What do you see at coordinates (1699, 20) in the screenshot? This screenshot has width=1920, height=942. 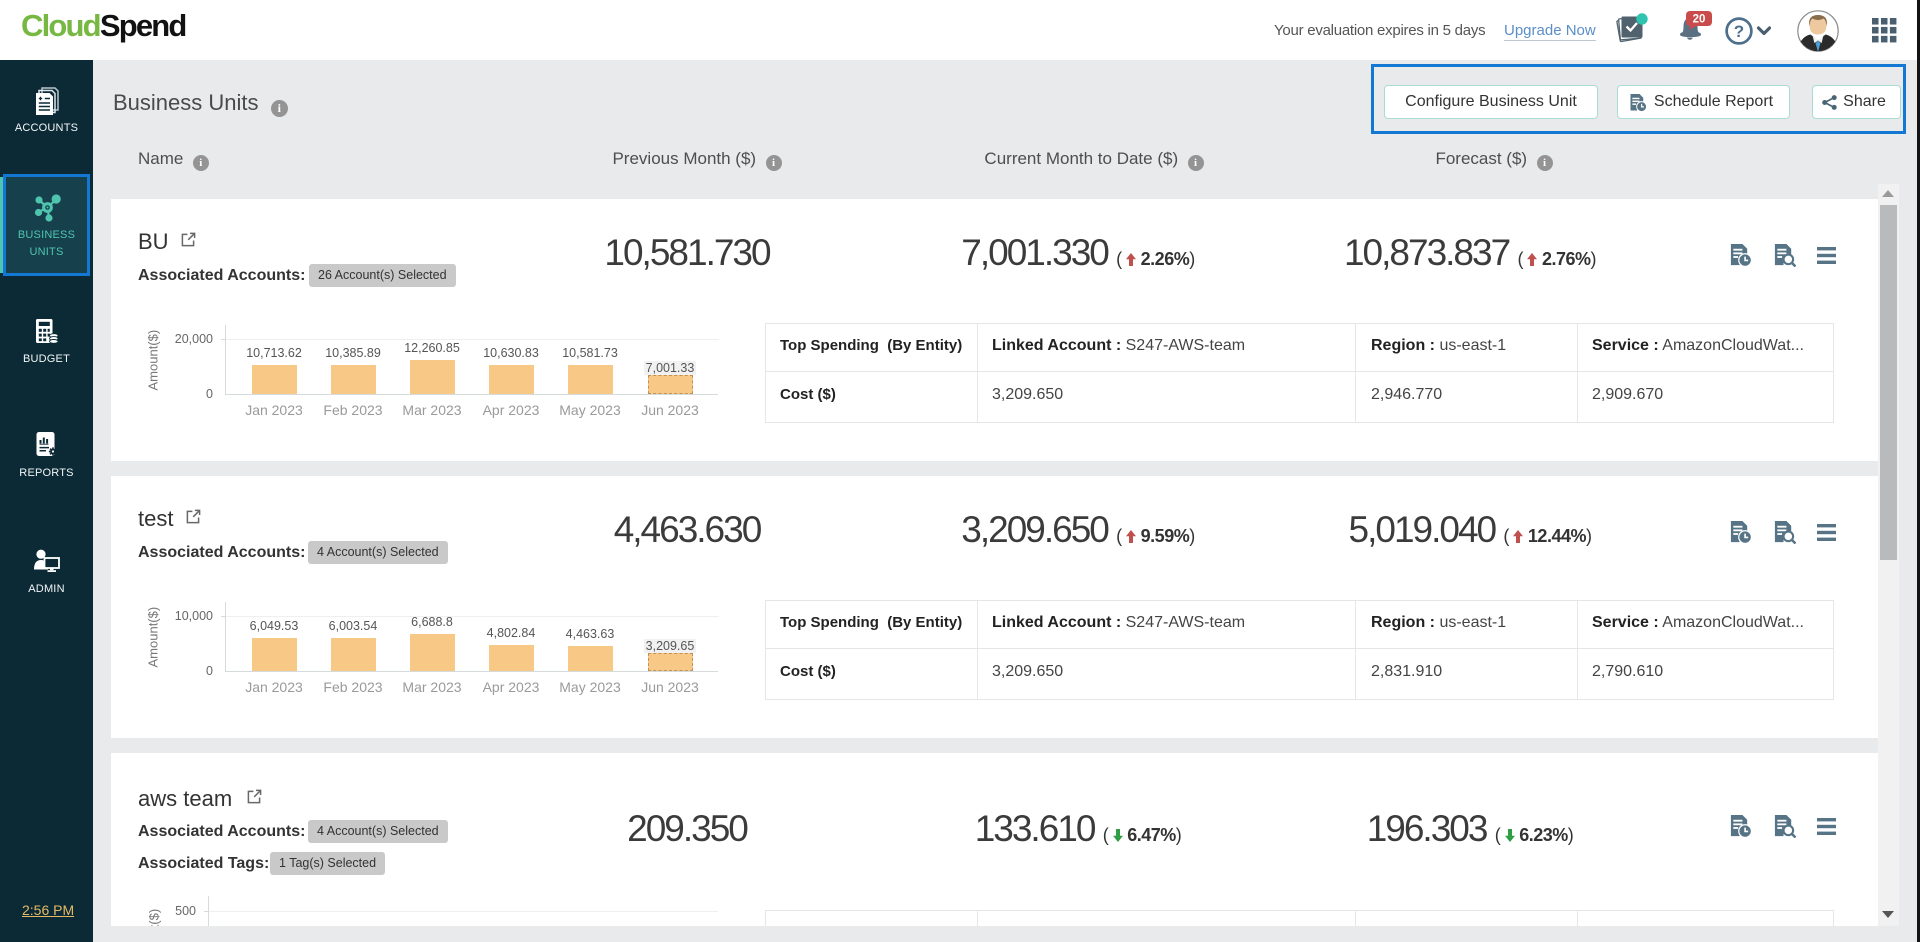 I see `svg-text: 20` at bounding box center [1699, 20].